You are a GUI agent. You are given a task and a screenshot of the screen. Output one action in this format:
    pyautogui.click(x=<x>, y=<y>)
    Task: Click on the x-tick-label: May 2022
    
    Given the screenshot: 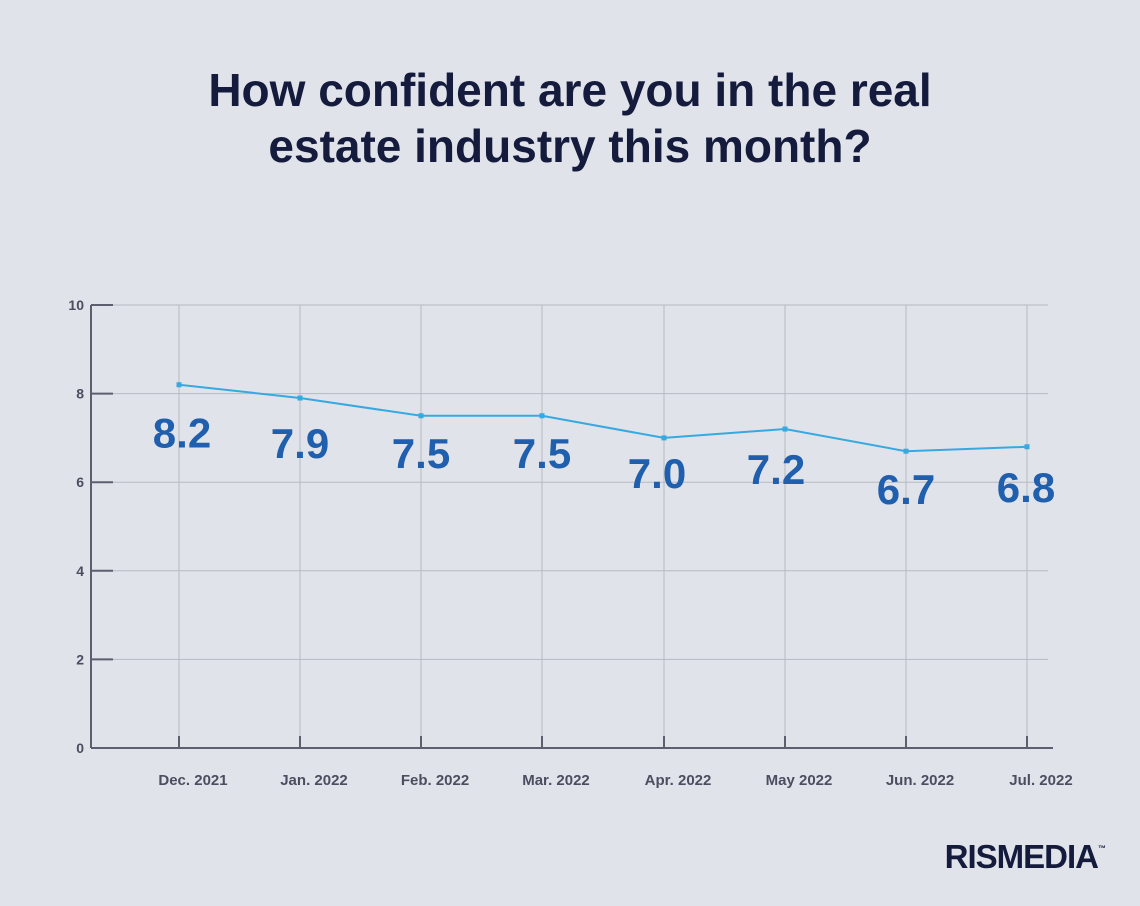 What is the action you would take?
    pyautogui.click(x=799, y=780)
    